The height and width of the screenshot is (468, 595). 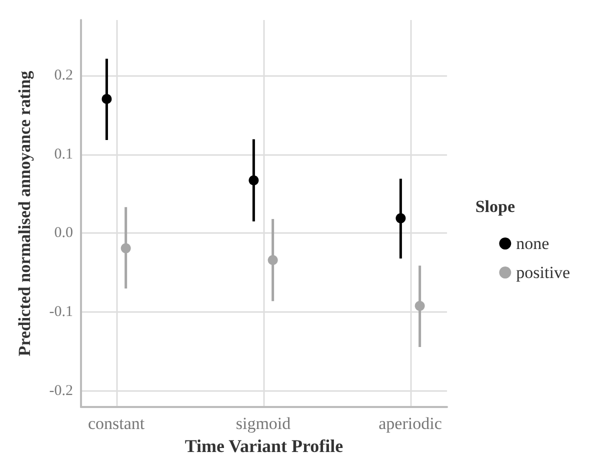 What do you see at coordinates (63, 75) in the screenshot?
I see `y-tick-label: 0.2` at bounding box center [63, 75].